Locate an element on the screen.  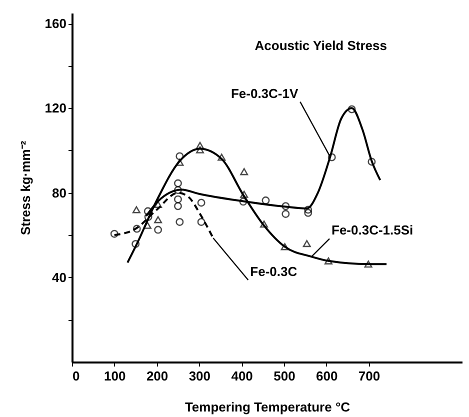
x-tick-label: 200 is located at coordinates (157, 376).